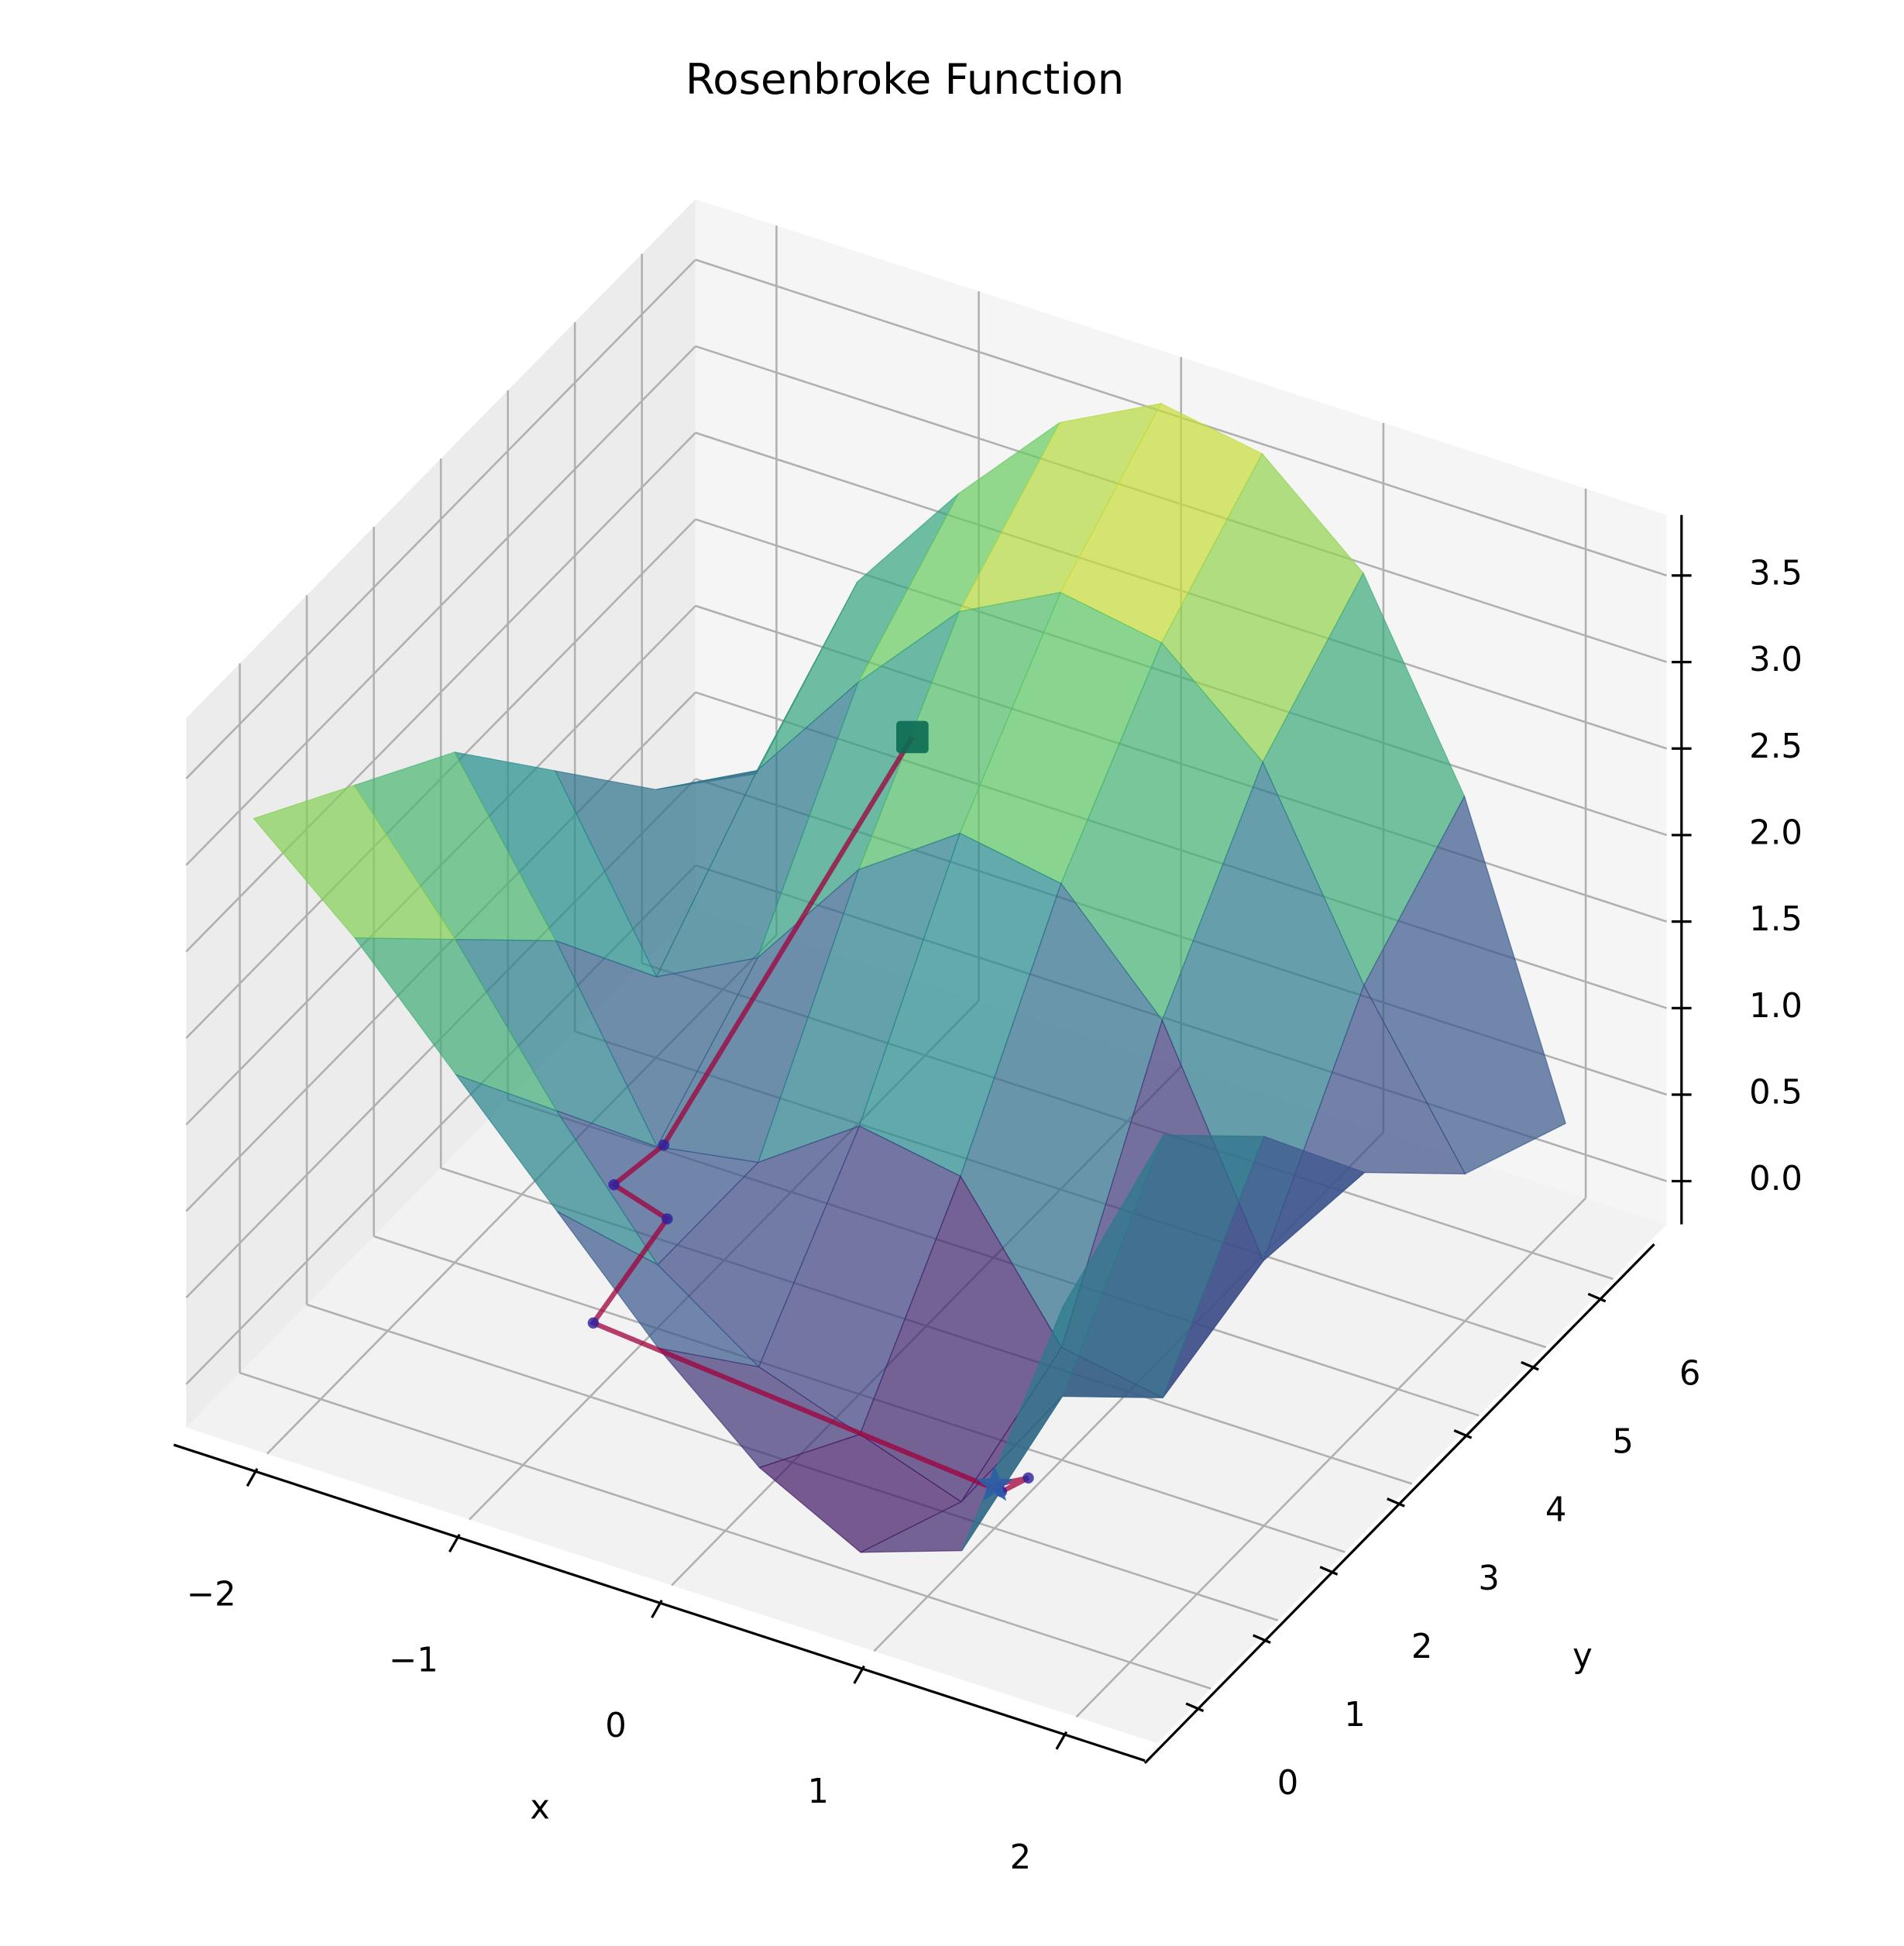  What do you see at coordinates (1556, 1510) in the screenshot?
I see `y-tick-label: 4` at bounding box center [1556, 1510].